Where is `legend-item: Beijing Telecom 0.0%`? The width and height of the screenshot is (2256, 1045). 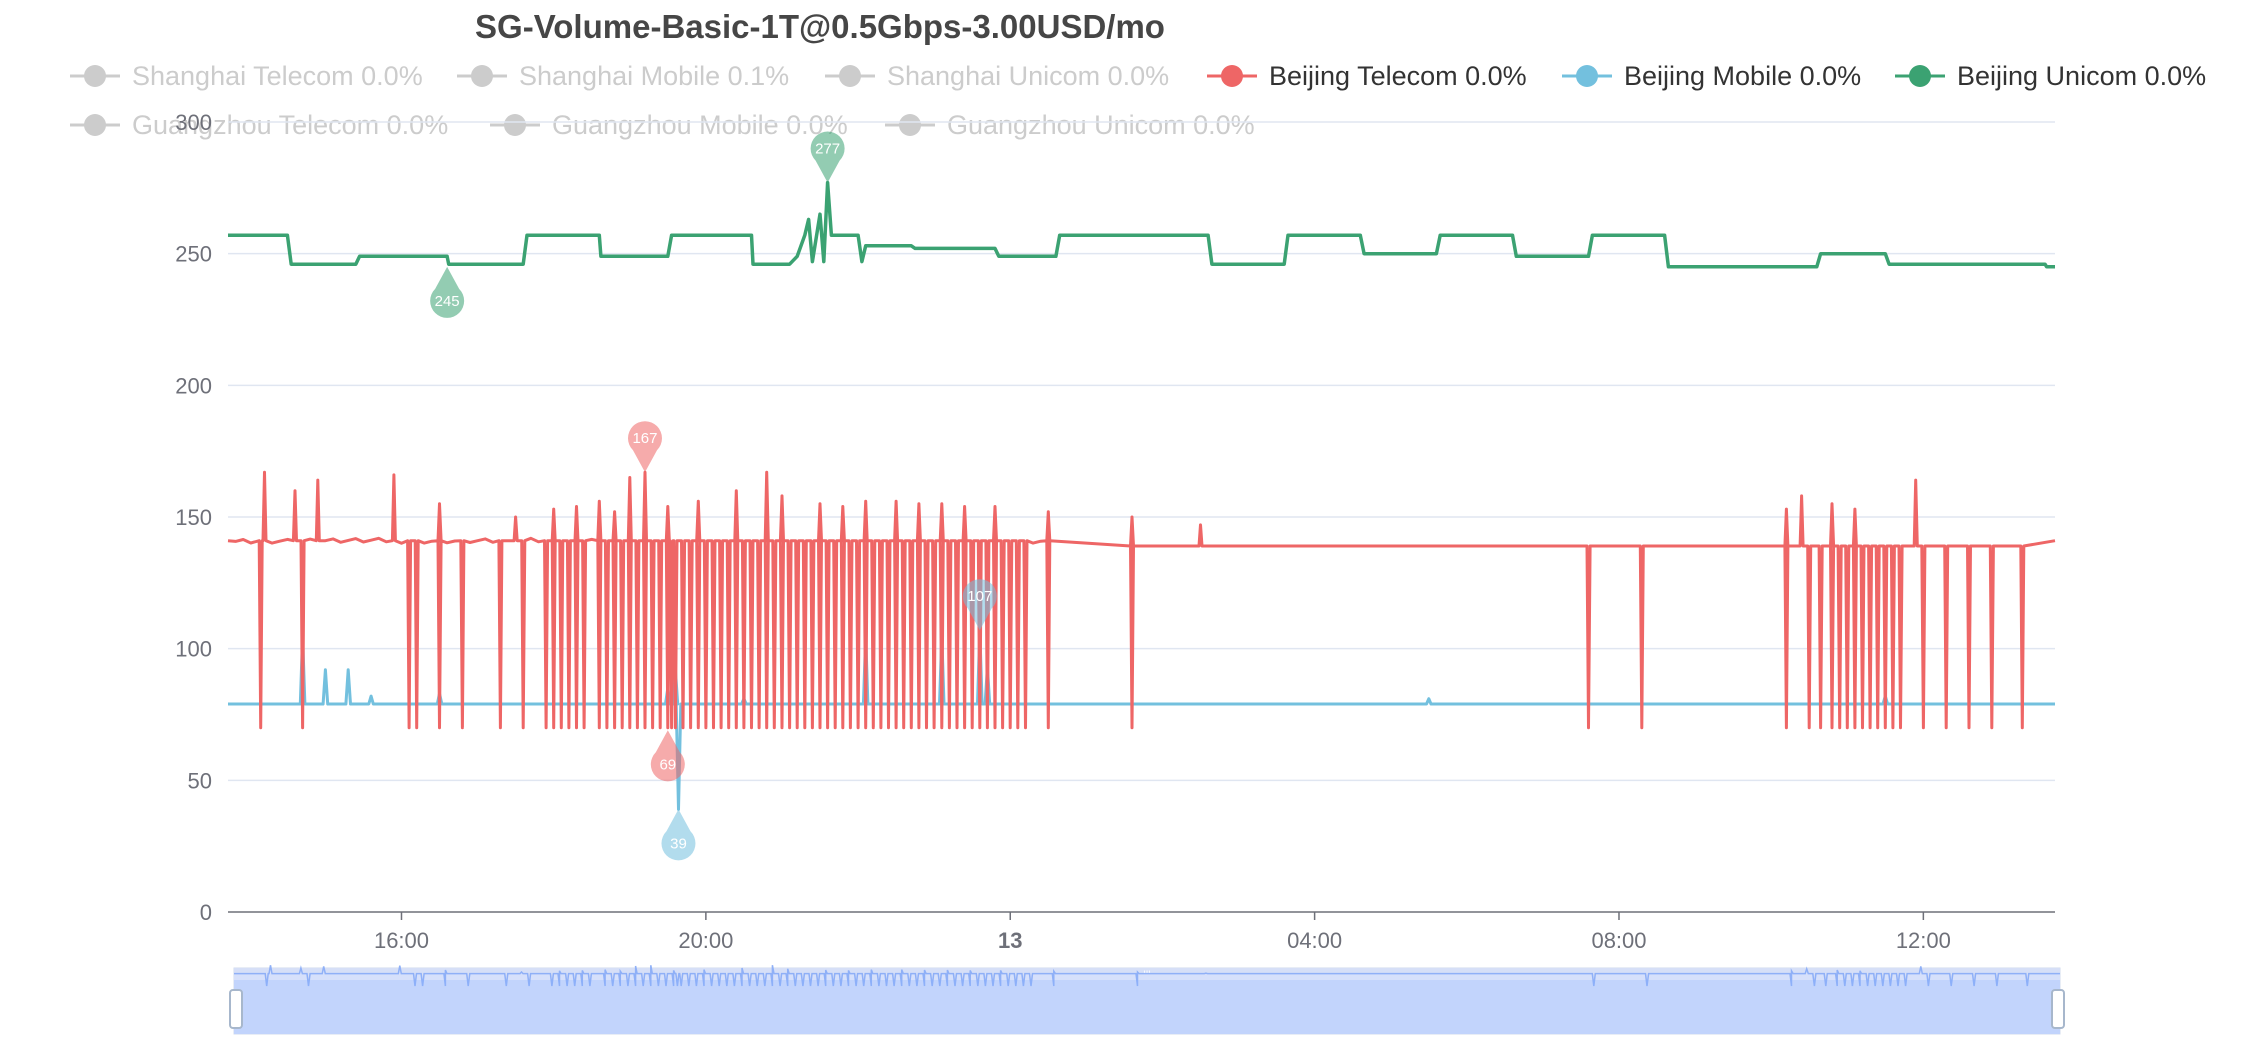 legend-item: Beijing Telecom 0.0% is located at coordinates (1367, 76).